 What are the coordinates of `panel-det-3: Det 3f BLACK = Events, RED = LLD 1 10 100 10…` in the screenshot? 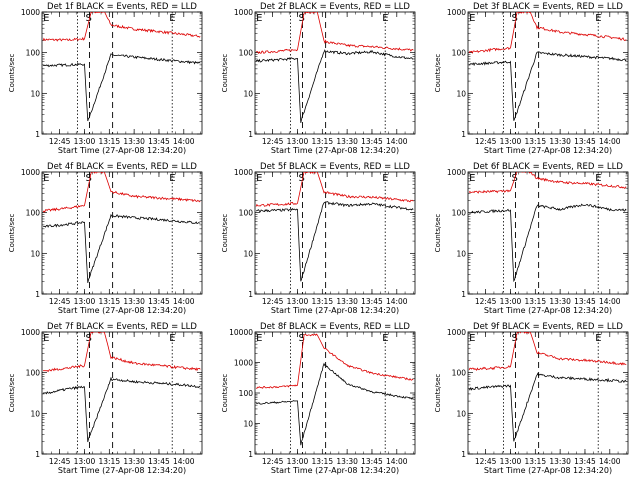 It's located at (531, 78).